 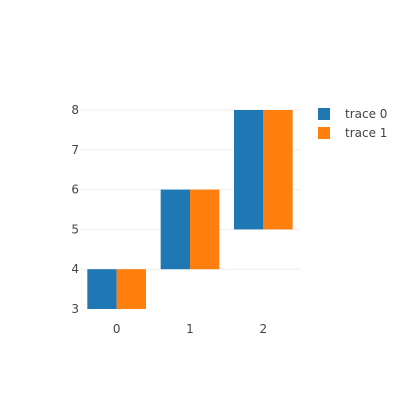 What do you see at coordinates (75, 269) in the screenshot?
I see `y-tick-label: 4` at bounding box center [75, 269].